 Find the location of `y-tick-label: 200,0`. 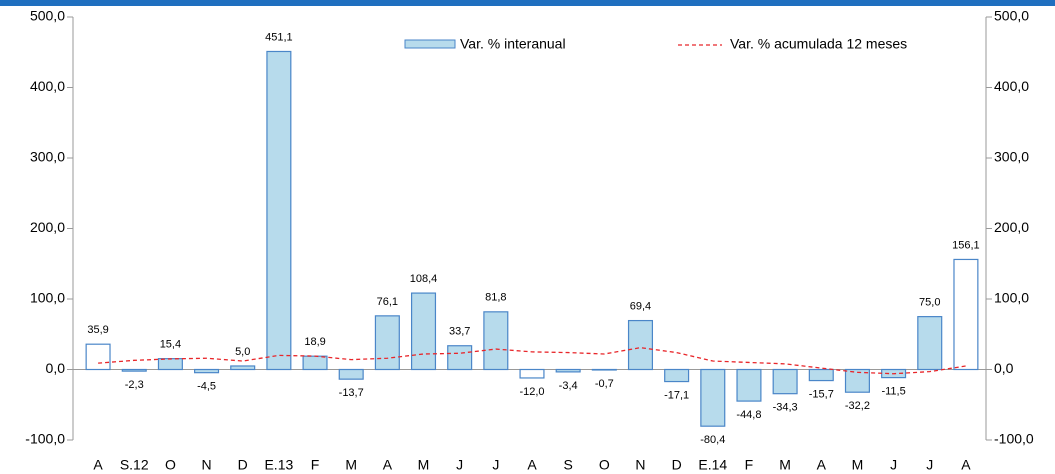

y-tick-label: 200,0 is located at coordinates (47, 227).